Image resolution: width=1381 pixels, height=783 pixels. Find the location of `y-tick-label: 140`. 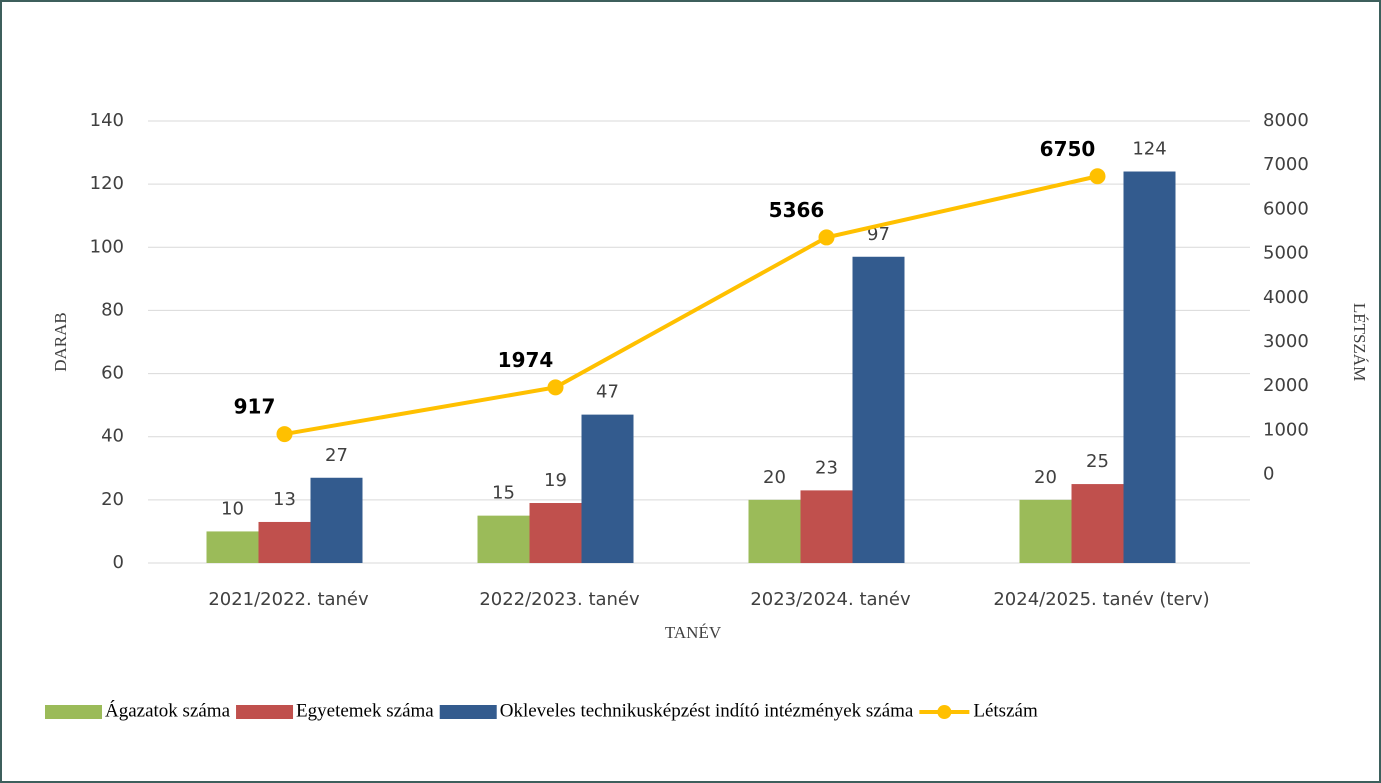

y-tick-label: 140 is located at coordinates (107, 120).